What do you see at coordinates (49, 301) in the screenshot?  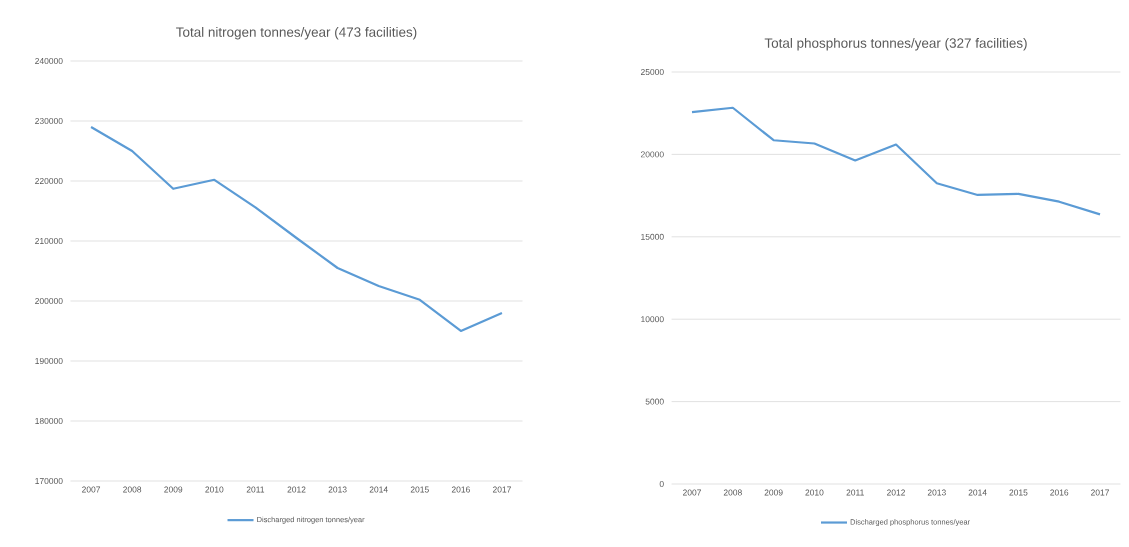 I see `y-tick-label: 200000` at bounding box center [49, 301].